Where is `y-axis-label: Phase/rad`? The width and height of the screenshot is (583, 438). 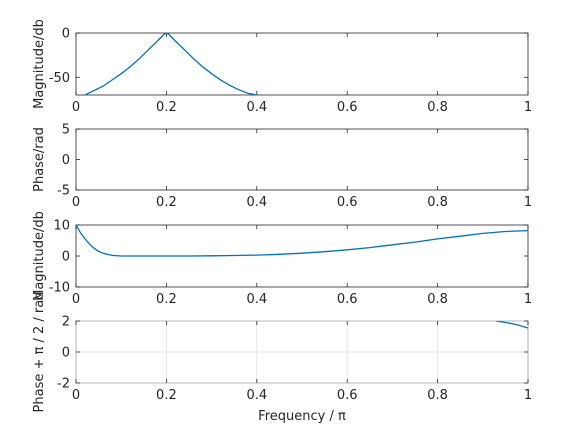
y-axis-label: Phase/rad is located at coordinates (39, 159).